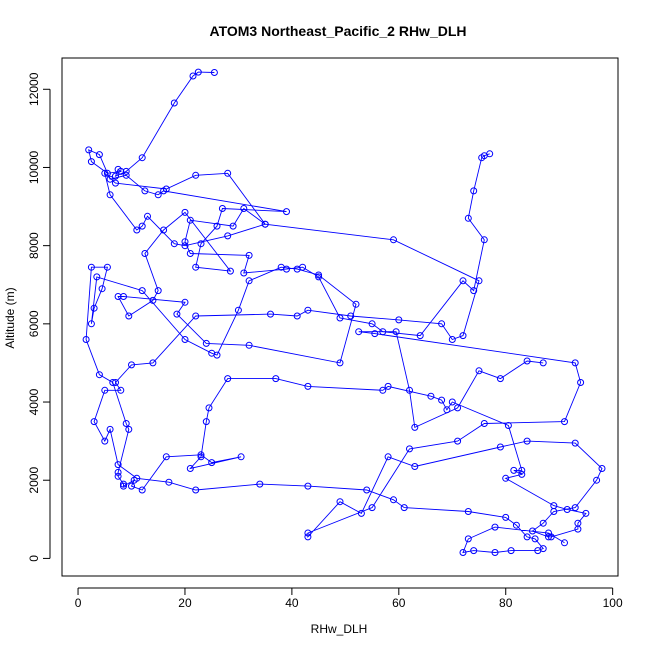 This screenshot has width=650, height=650. Describe the element at coordinates (506, 603) in the screenshot. I see `x-tick-label: 80` at that location.